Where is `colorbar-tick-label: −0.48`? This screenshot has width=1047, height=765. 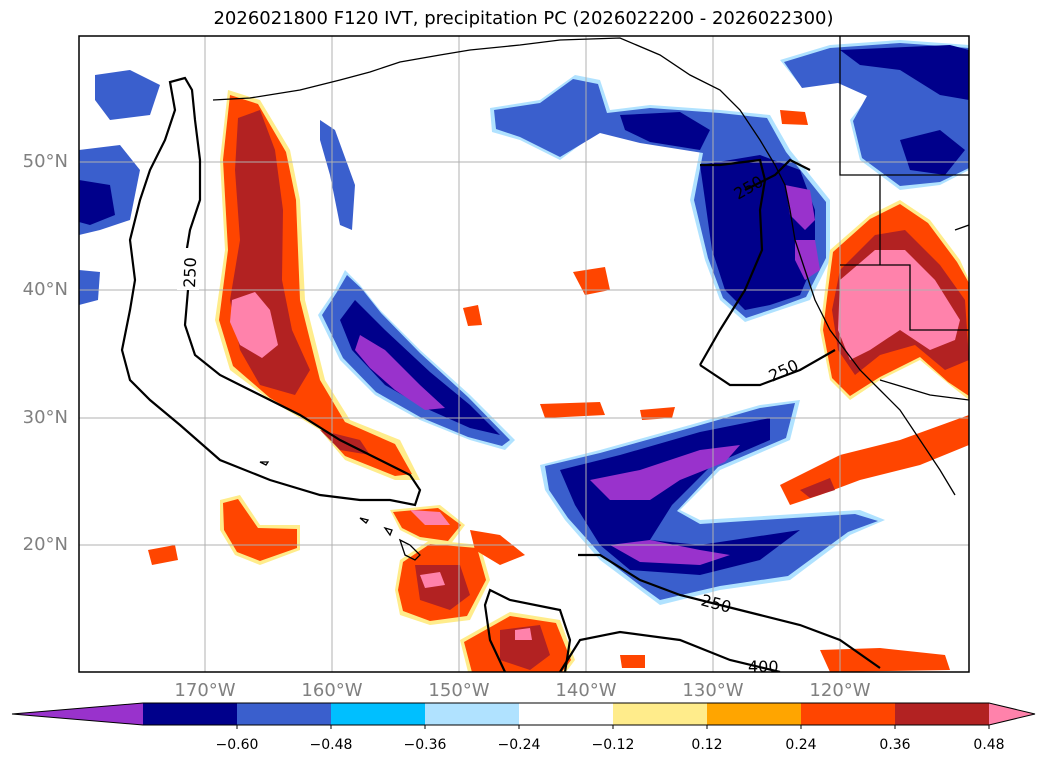
colorbar-tick-label: −0.48 is located at coordinates (331, 745).